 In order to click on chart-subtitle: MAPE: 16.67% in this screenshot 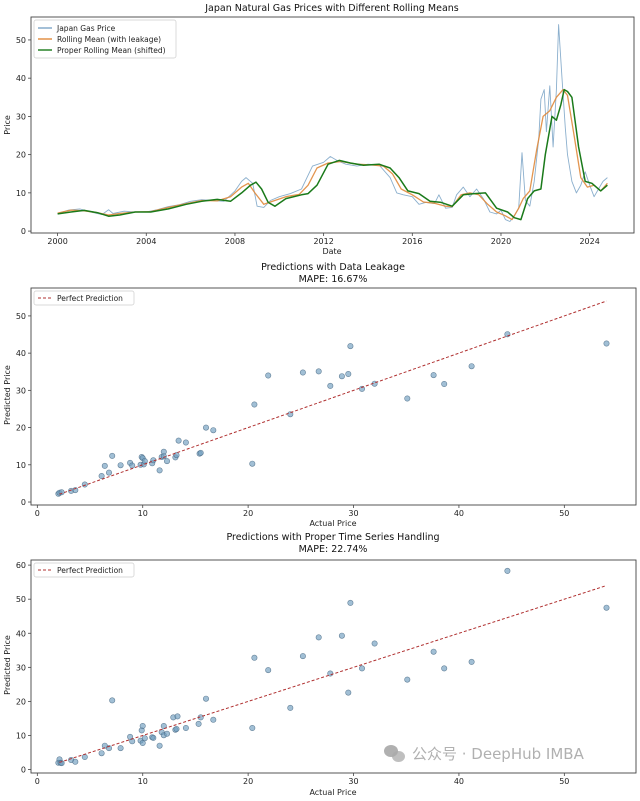, I will do `click(333, 279)`.